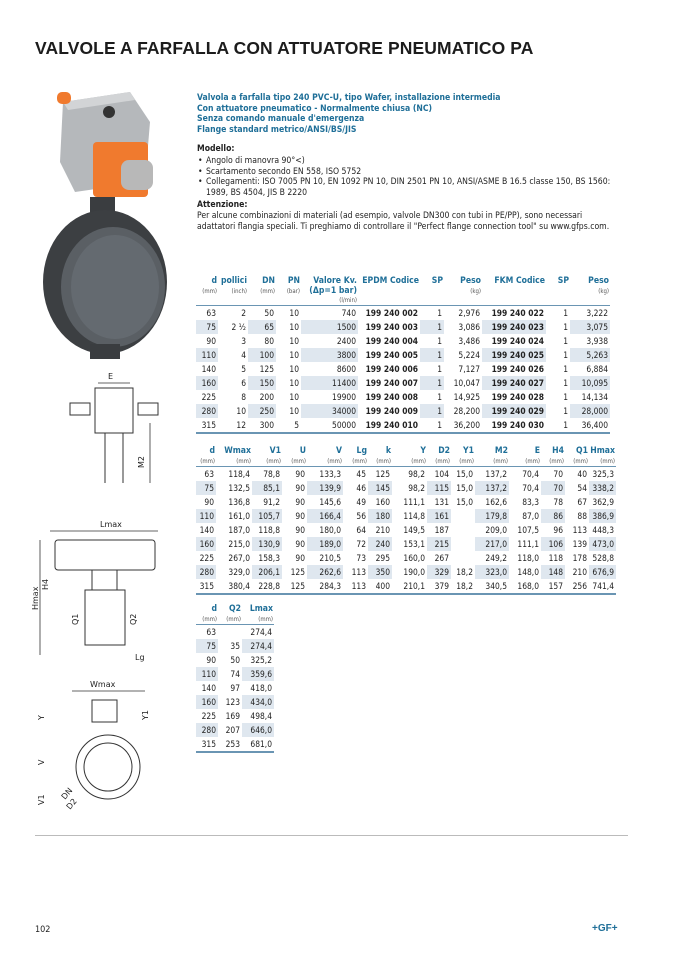 The image size is (678, 959). I want to click on header-label: Y1, so click(468, 451).